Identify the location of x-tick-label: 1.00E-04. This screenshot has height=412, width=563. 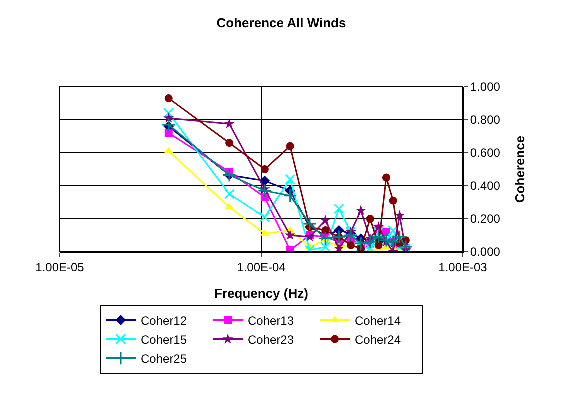
(261, 267).